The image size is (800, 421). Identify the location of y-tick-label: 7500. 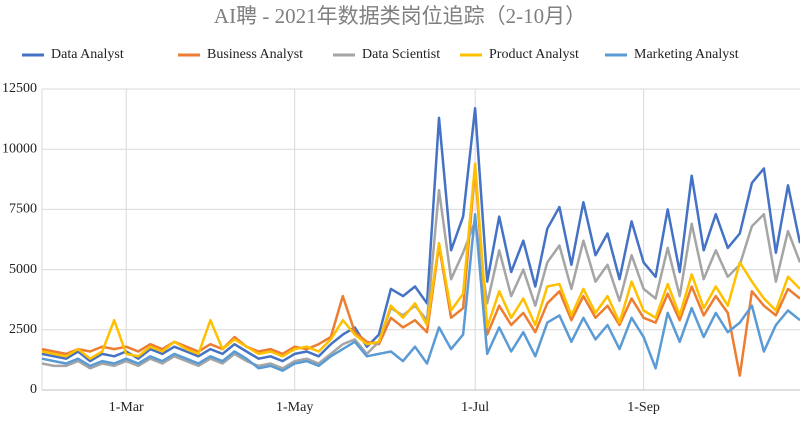
(23, 209).